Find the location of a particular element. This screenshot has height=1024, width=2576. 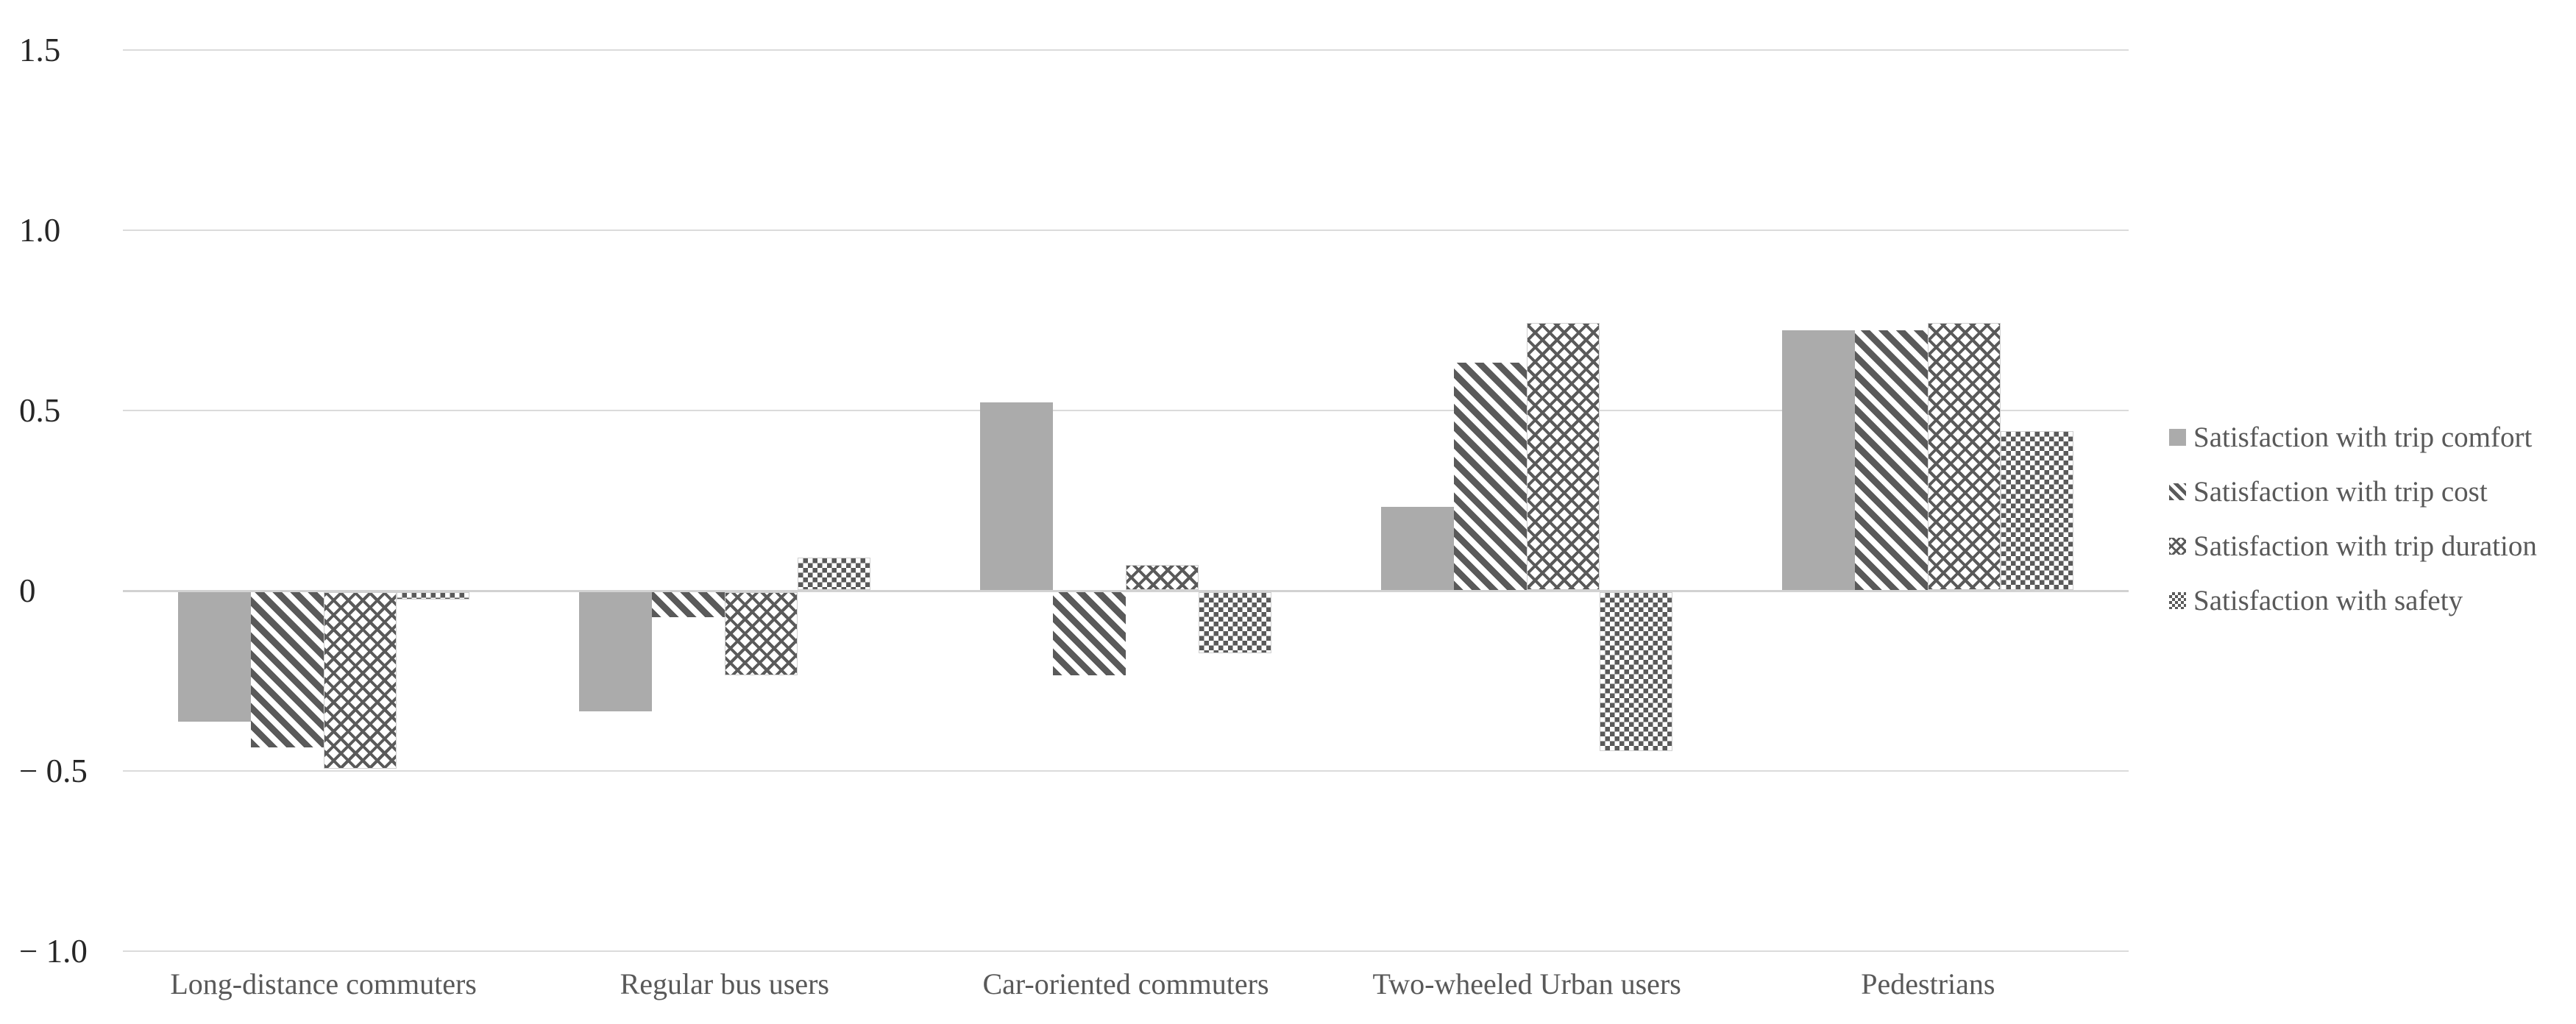

category-label-1: Long-distance commuters is located at coordinates (323, 983).